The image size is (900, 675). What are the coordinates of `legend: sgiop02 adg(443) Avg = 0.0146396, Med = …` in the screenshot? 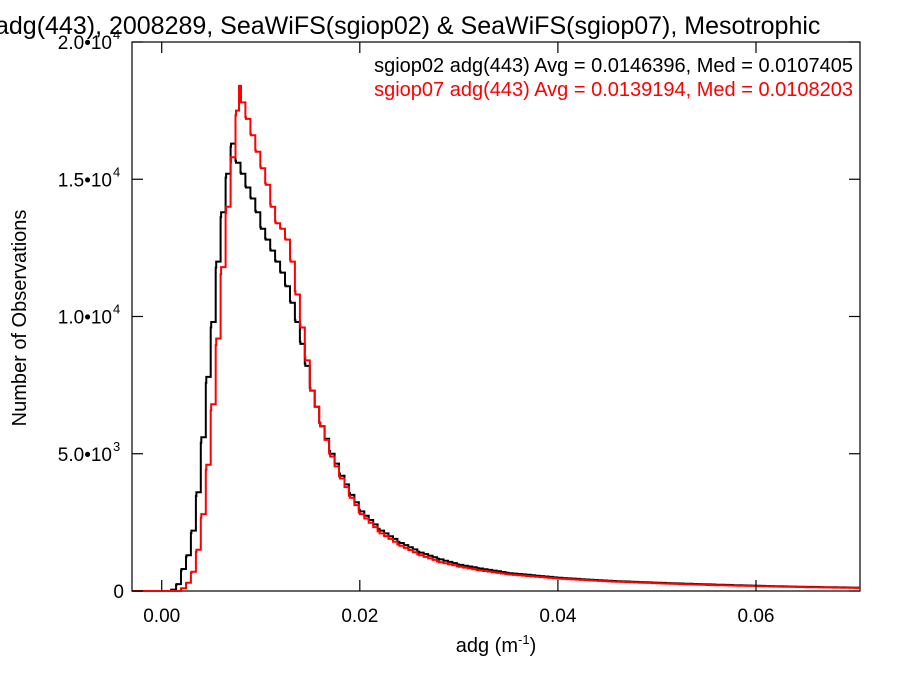 It's located at (613, 78).